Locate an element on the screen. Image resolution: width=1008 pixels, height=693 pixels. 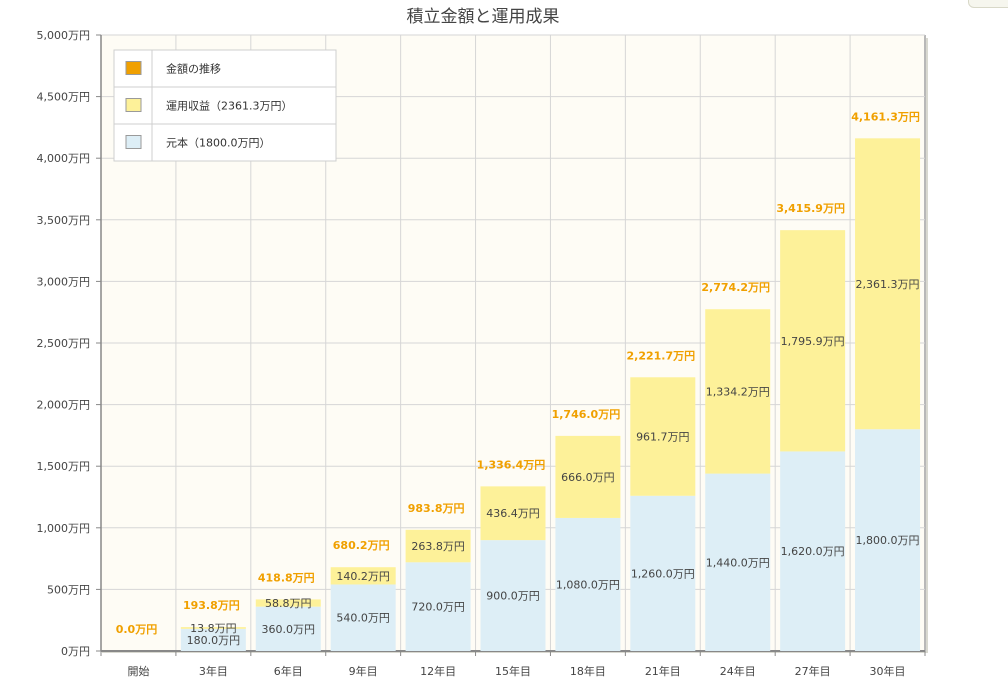
principal-value-label: 540.0万円 is located at coordinates (363, 618).